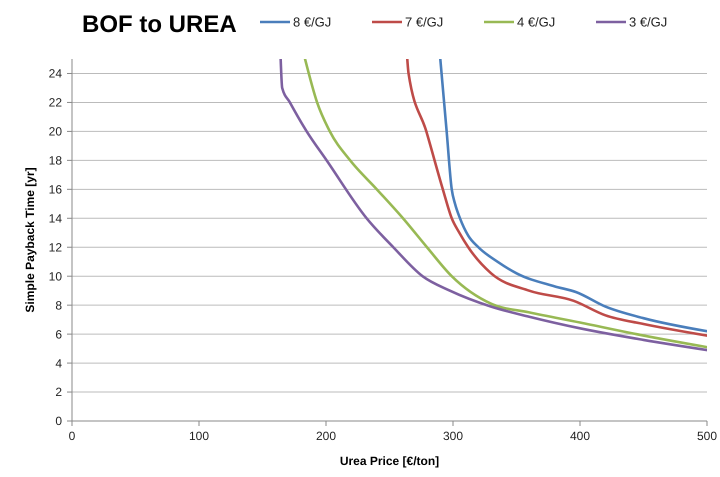  Describe the element at coordinates (159, 24) in the screenshot. I see `chart-title: BOF to UREA` at that location.